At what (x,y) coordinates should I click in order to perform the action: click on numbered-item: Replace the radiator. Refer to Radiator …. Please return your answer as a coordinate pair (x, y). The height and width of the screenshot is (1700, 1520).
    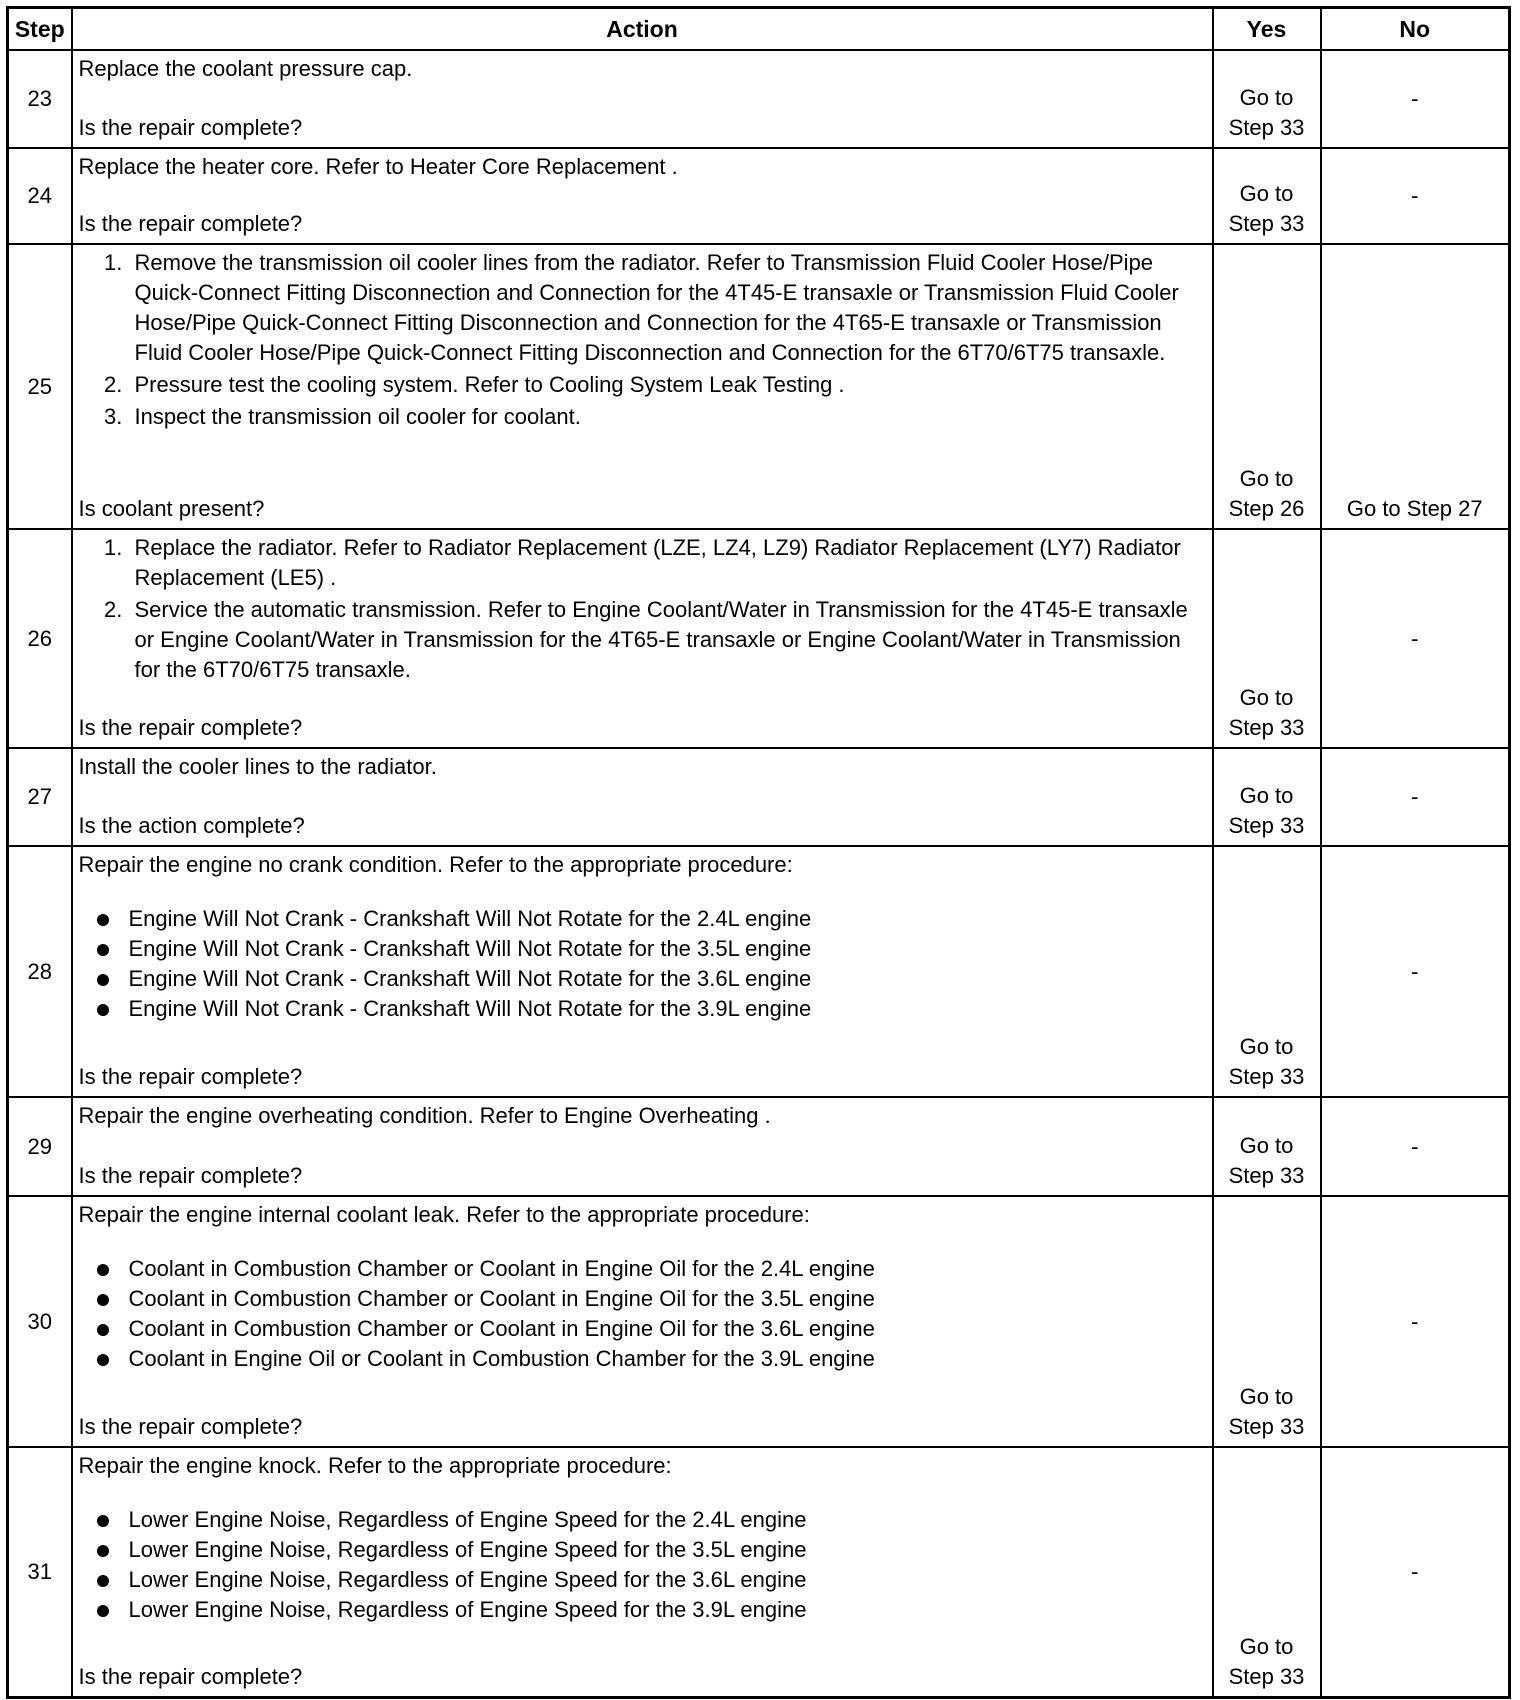
    Looking at the image, I should click on (667, 563).